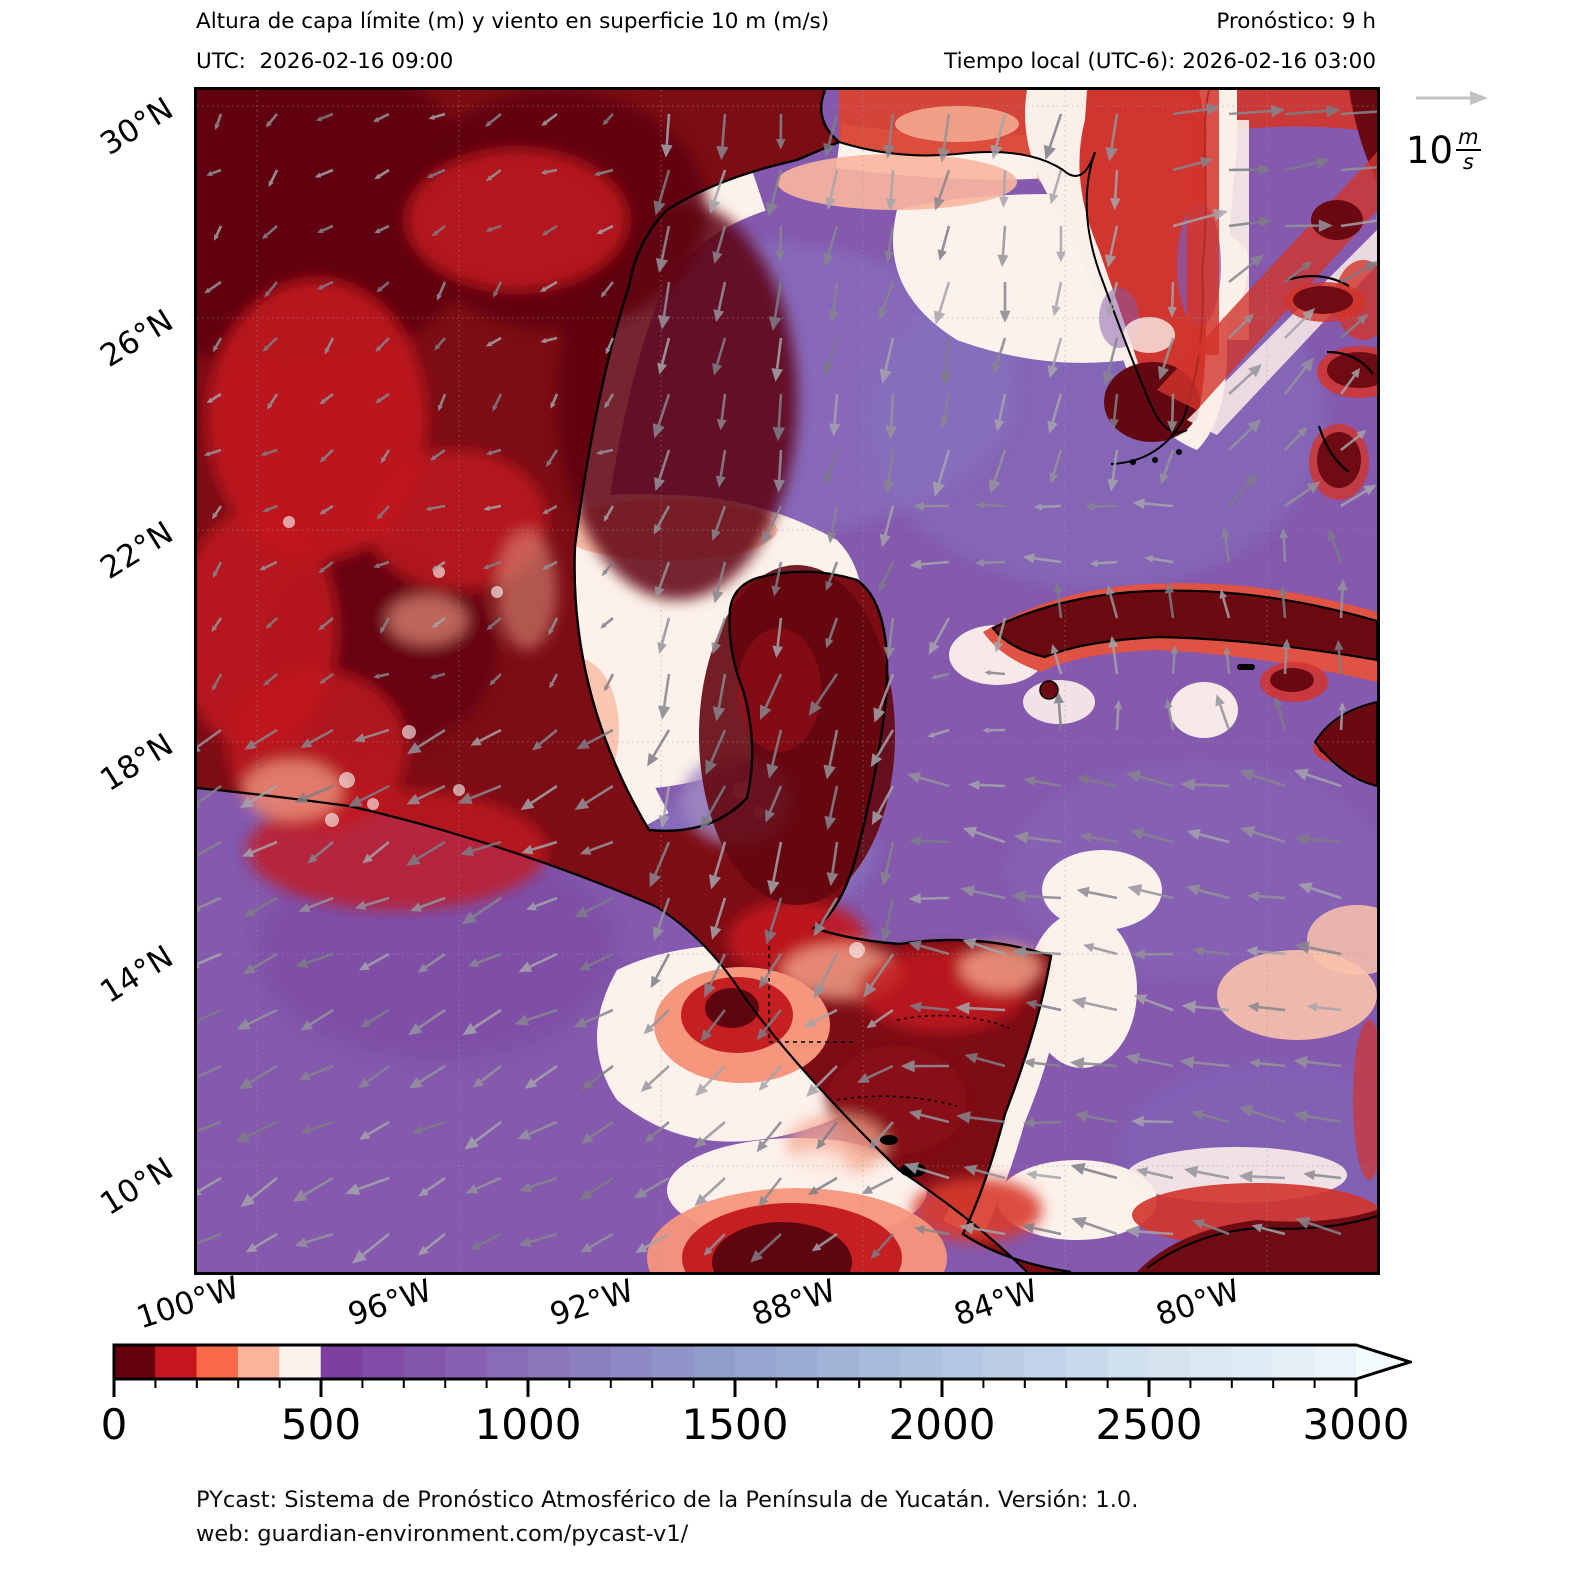 This screenshot has height=1574, width=1574. I want to click on lon-tick-label: 88°W, so click(794, 1303).